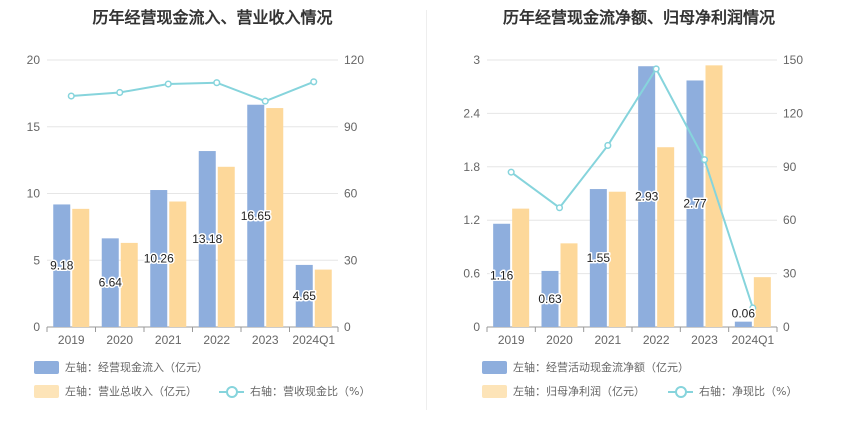  I want to click on legend-item-revenue: 左轴：营业总收入（亿元）, so click(115, 391).